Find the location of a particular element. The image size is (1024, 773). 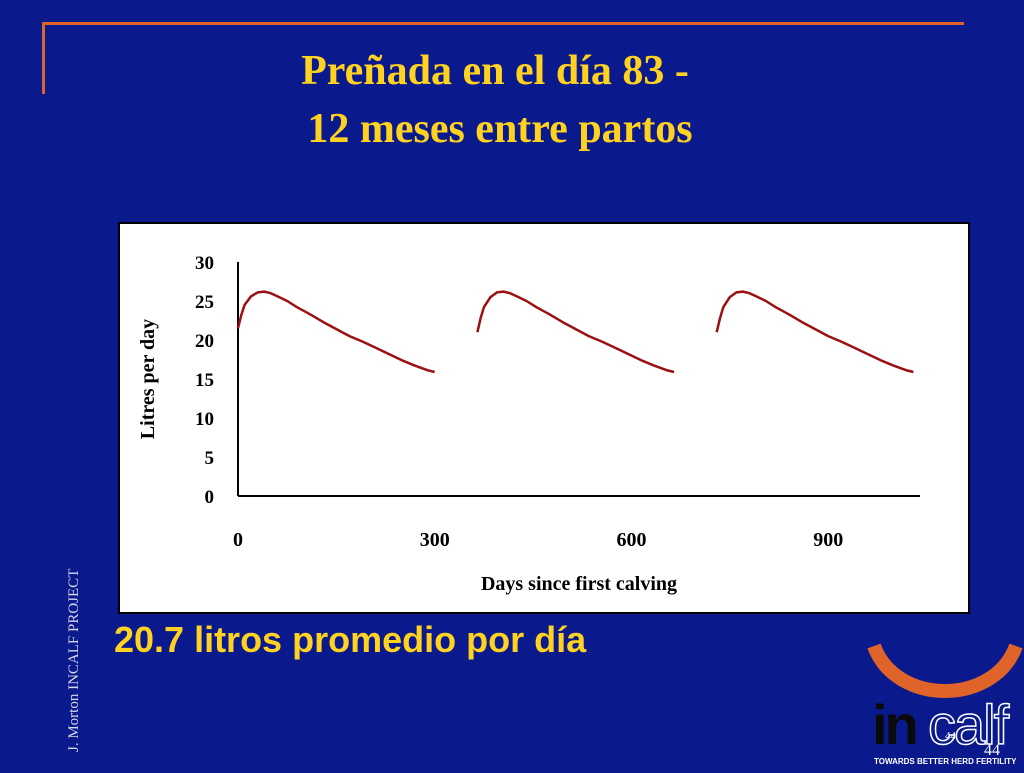

title-line-2: 12 meses entre partos is located at coordinates (500, 129).